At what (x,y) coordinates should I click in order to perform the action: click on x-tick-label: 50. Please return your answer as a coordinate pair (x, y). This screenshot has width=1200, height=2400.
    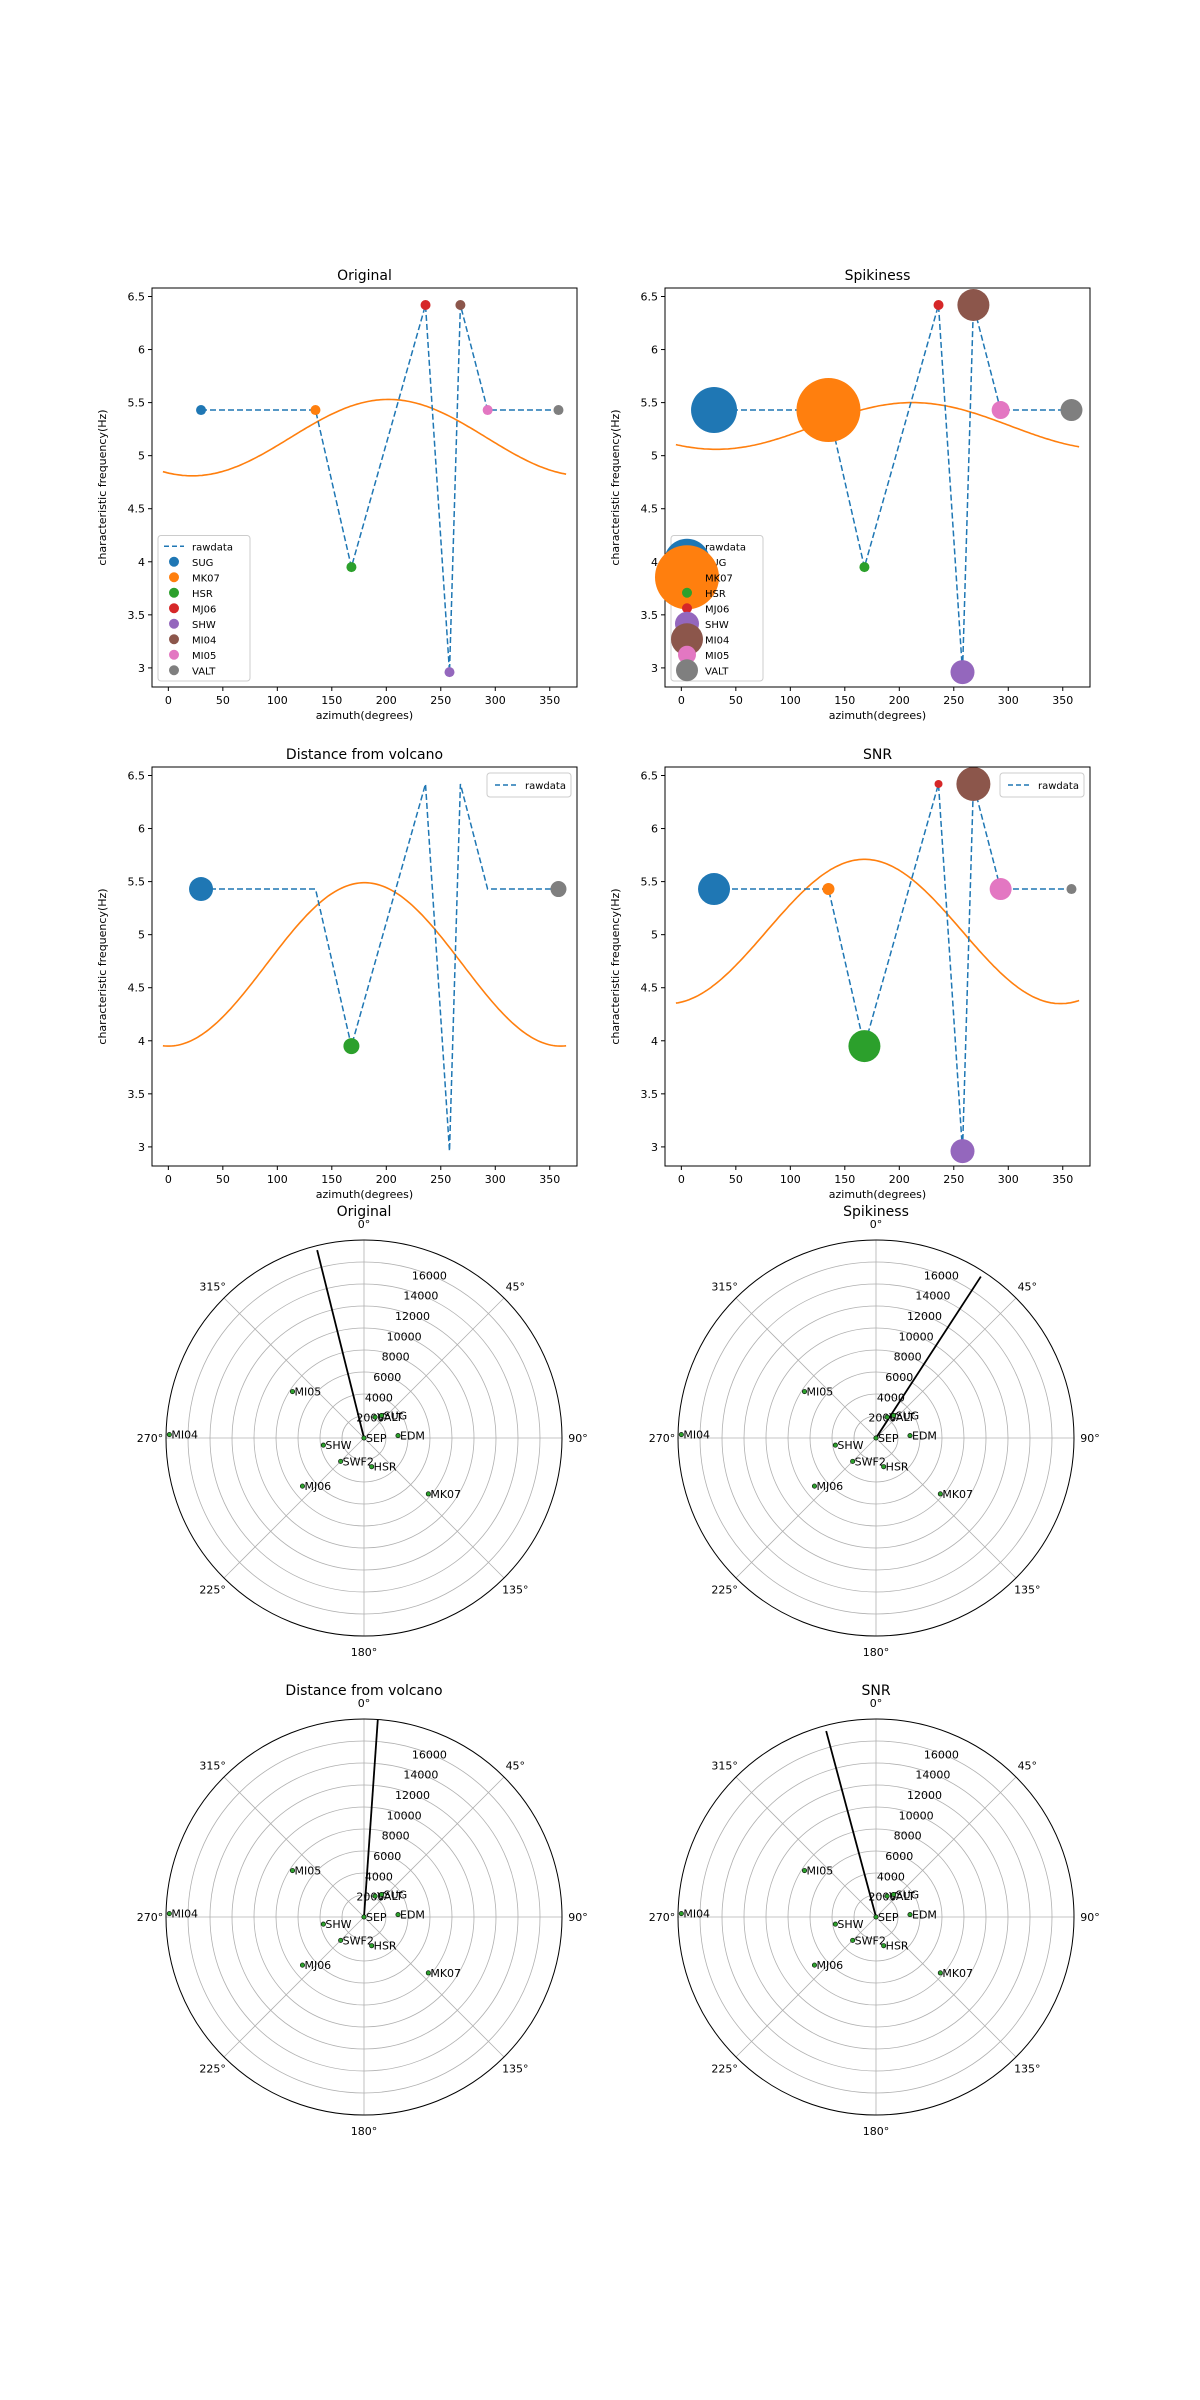
    Looking at the image, I should click on (736, 1179).